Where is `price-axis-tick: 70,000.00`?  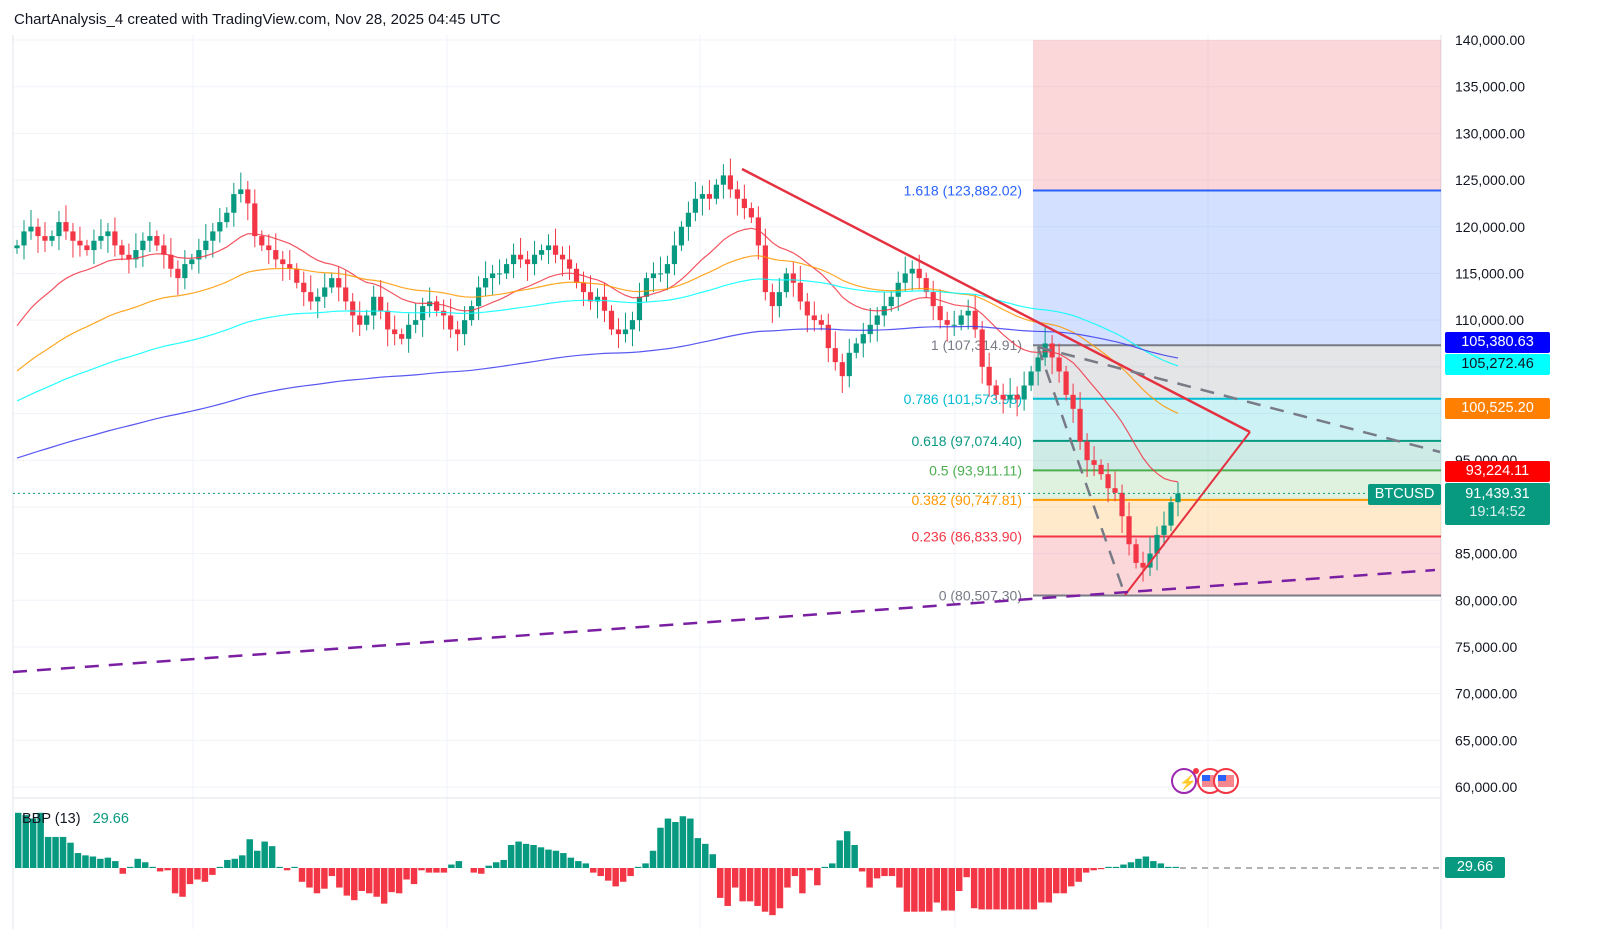
price-axis-tick: 70,000.00 is located at coordinates (1486, 694).